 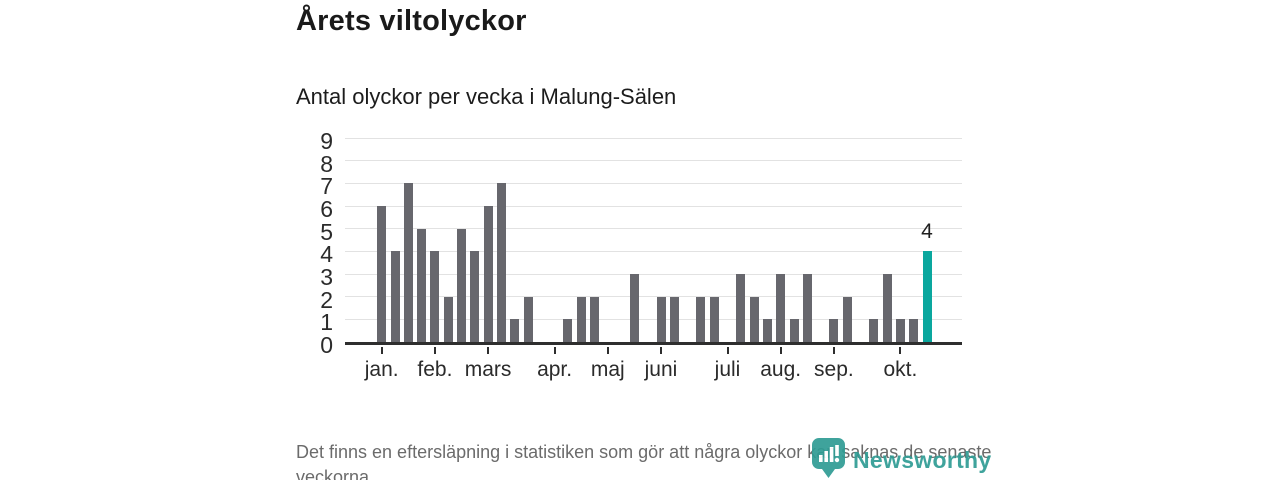 What do you see at coordinates (326, 322) in the screenshot?
I see `y-tick-label: 1` at bounding box center [326, 322].